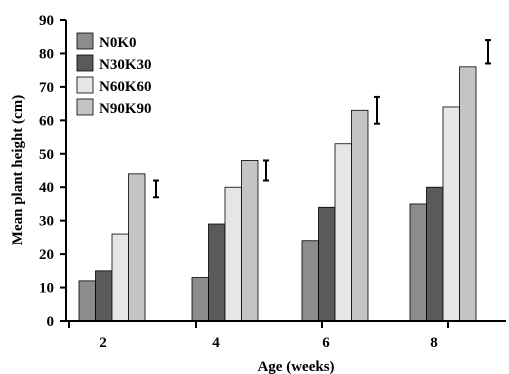  What do you see at coordinates (46, 289) in the screenshot?
I see `y-tick-label: 10` at bounding box center [46, 289].